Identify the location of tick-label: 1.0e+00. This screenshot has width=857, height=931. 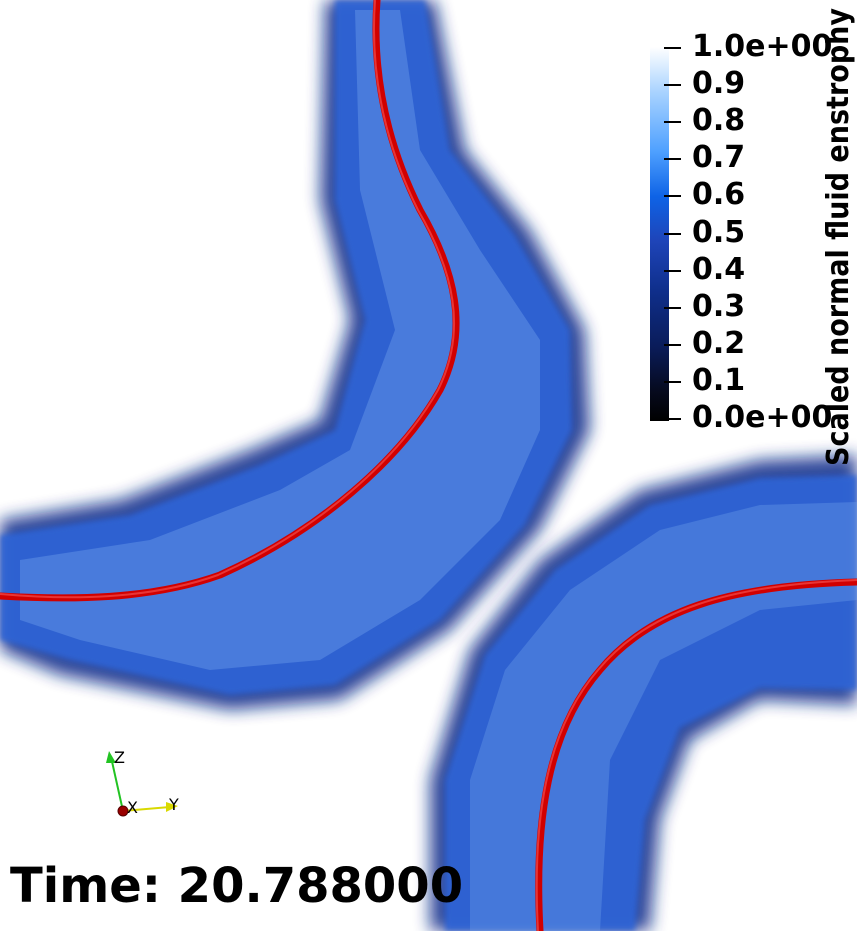
(762, 46).